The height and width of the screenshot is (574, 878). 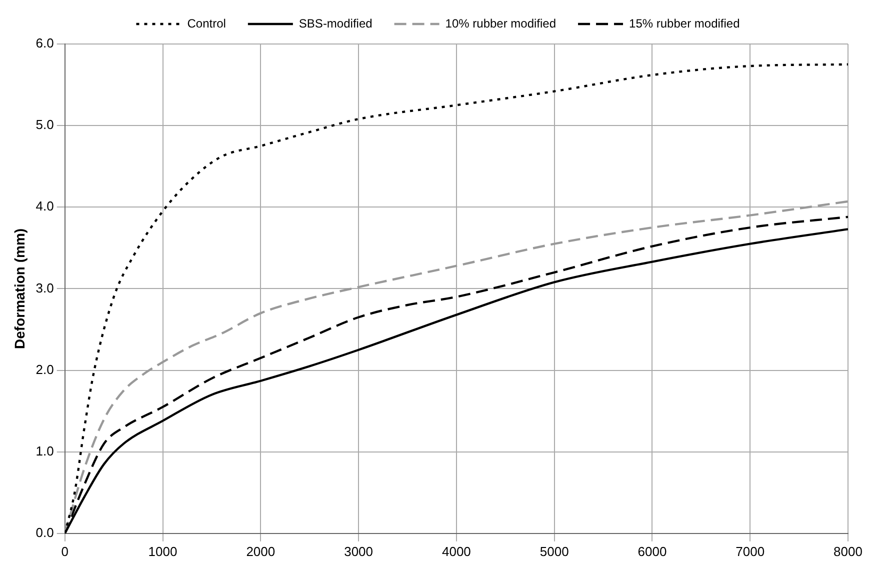 What do you see at coordinates (163, 551) in the screenshot?
I see `x-tick-label: 1000` at bounding box center [163, 551].